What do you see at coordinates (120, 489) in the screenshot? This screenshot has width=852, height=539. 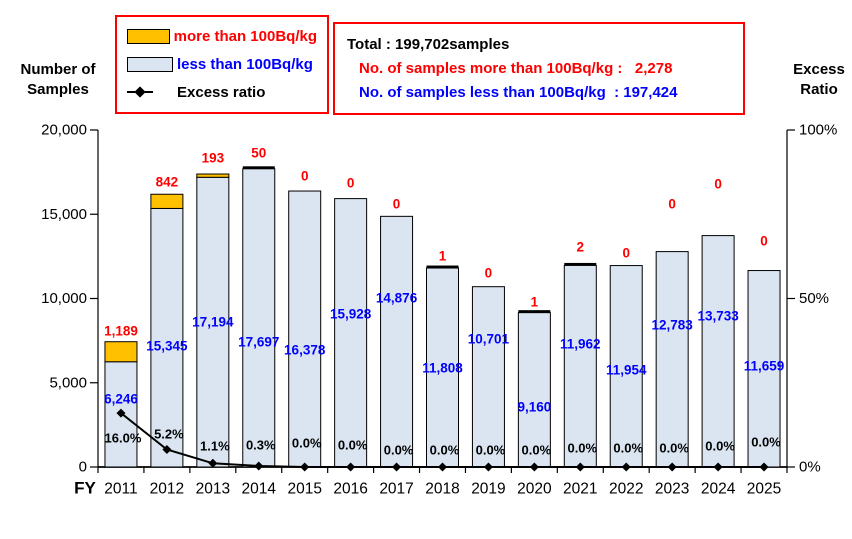 I see `x-axis-year-label-2011: 2011` at bounding box center [120, 489].